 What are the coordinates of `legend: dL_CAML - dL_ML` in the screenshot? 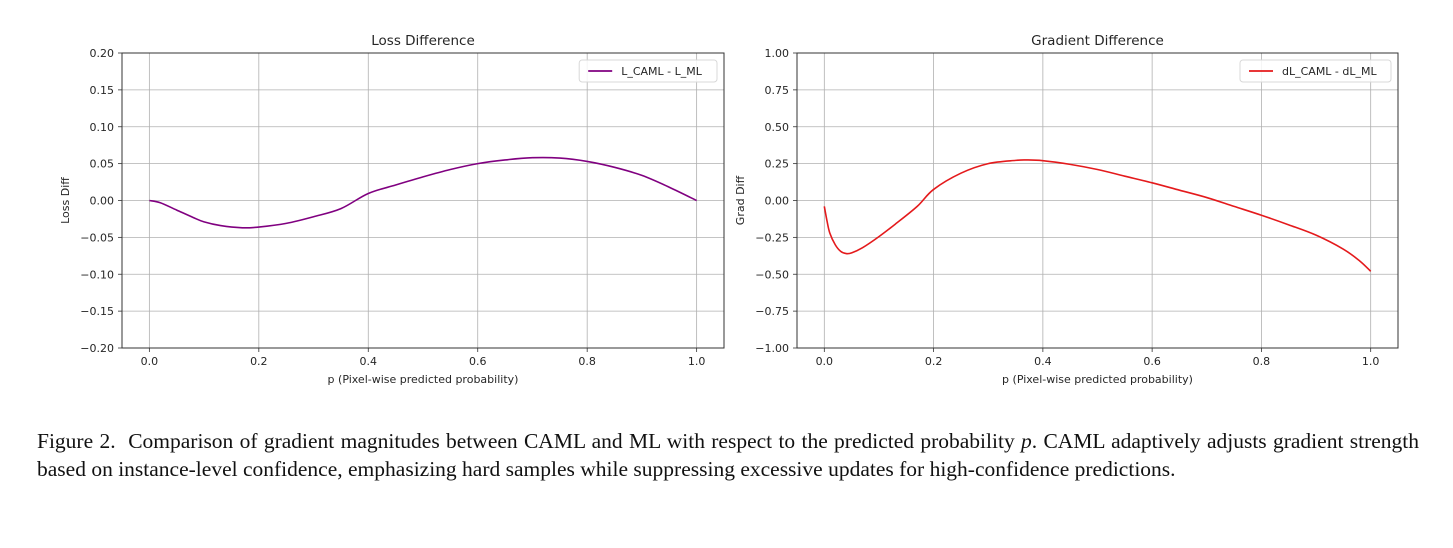 It's located at (1315, 71).